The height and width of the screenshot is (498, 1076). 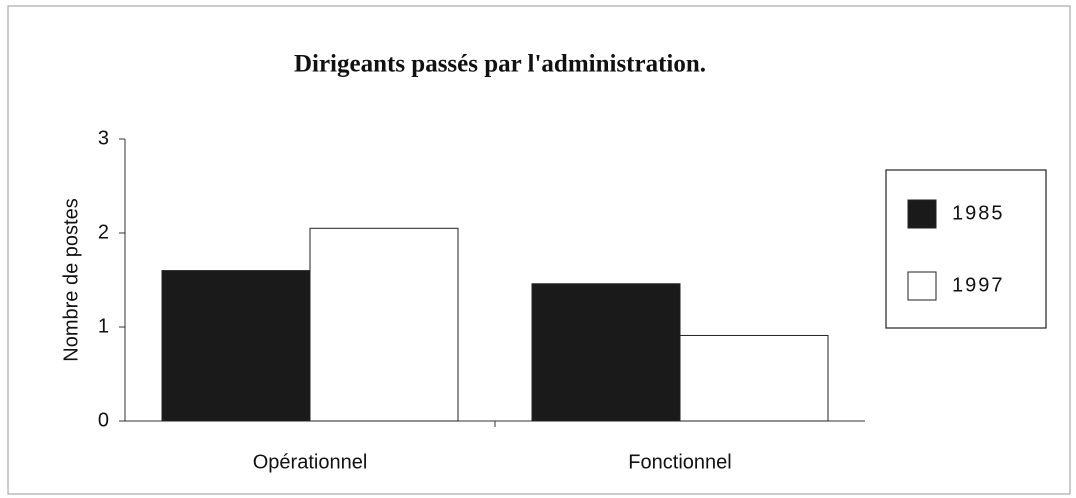 I want to click on x-tick-label: Opérationnel, so click(x=310, y=462).